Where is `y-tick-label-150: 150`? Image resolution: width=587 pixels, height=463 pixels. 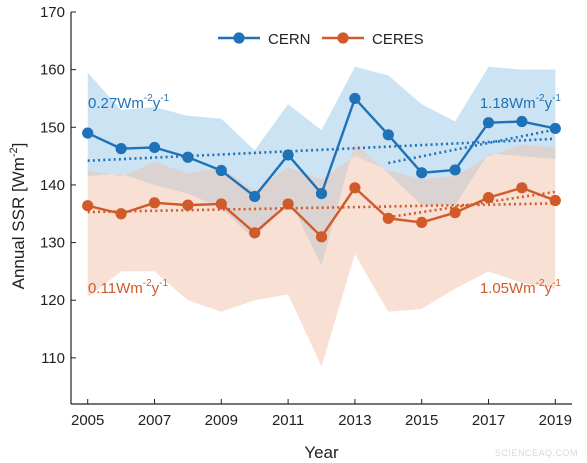
y-tick-label-150: 150 is located at coordinates (52, 127).